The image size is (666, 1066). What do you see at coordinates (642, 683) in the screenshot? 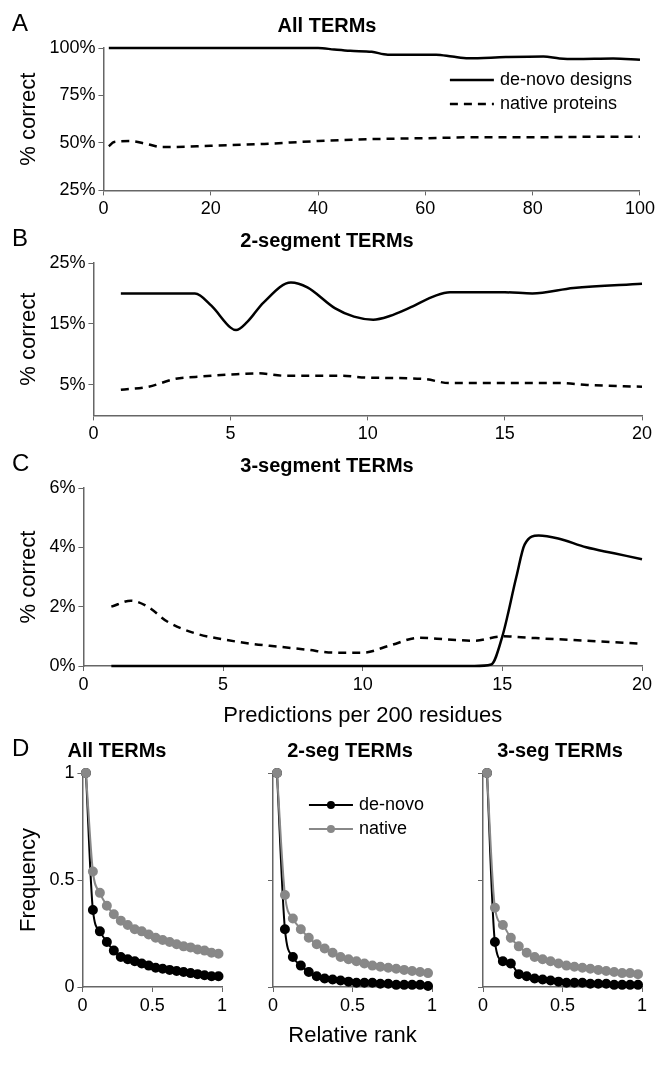
I see `x-tick-label: 20` at bounding box center [642, 683].